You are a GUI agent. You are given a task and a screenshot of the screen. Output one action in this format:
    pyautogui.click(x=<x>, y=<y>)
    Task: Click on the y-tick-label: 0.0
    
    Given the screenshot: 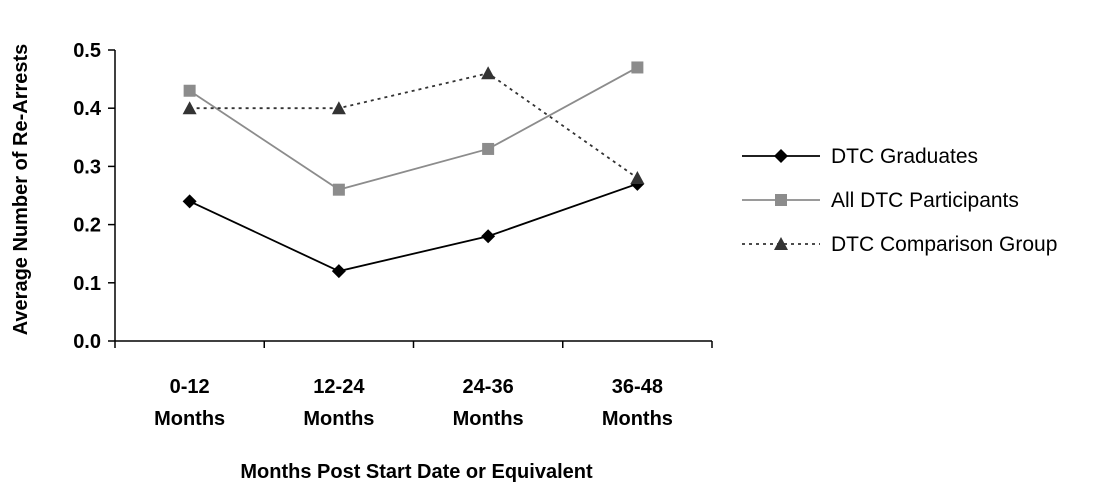 What is the action you would take?
    pyautogui.click(x=87, y=342)
    